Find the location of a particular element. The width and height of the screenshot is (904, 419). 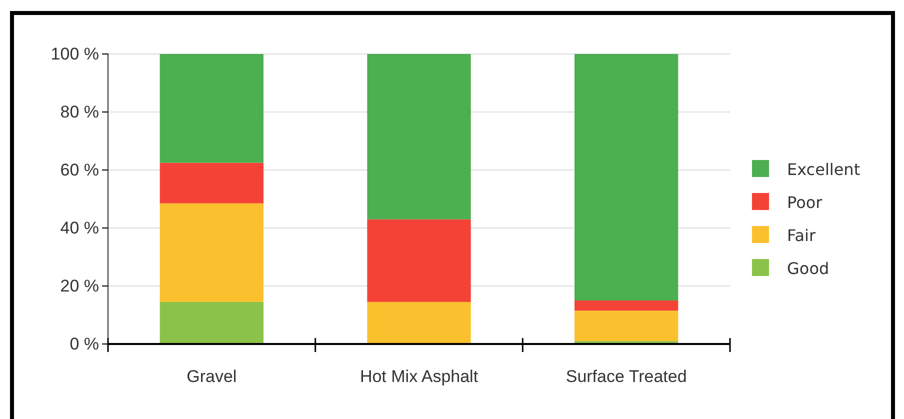

x-tick-label: Gravel is located at coordinates (211, 376).